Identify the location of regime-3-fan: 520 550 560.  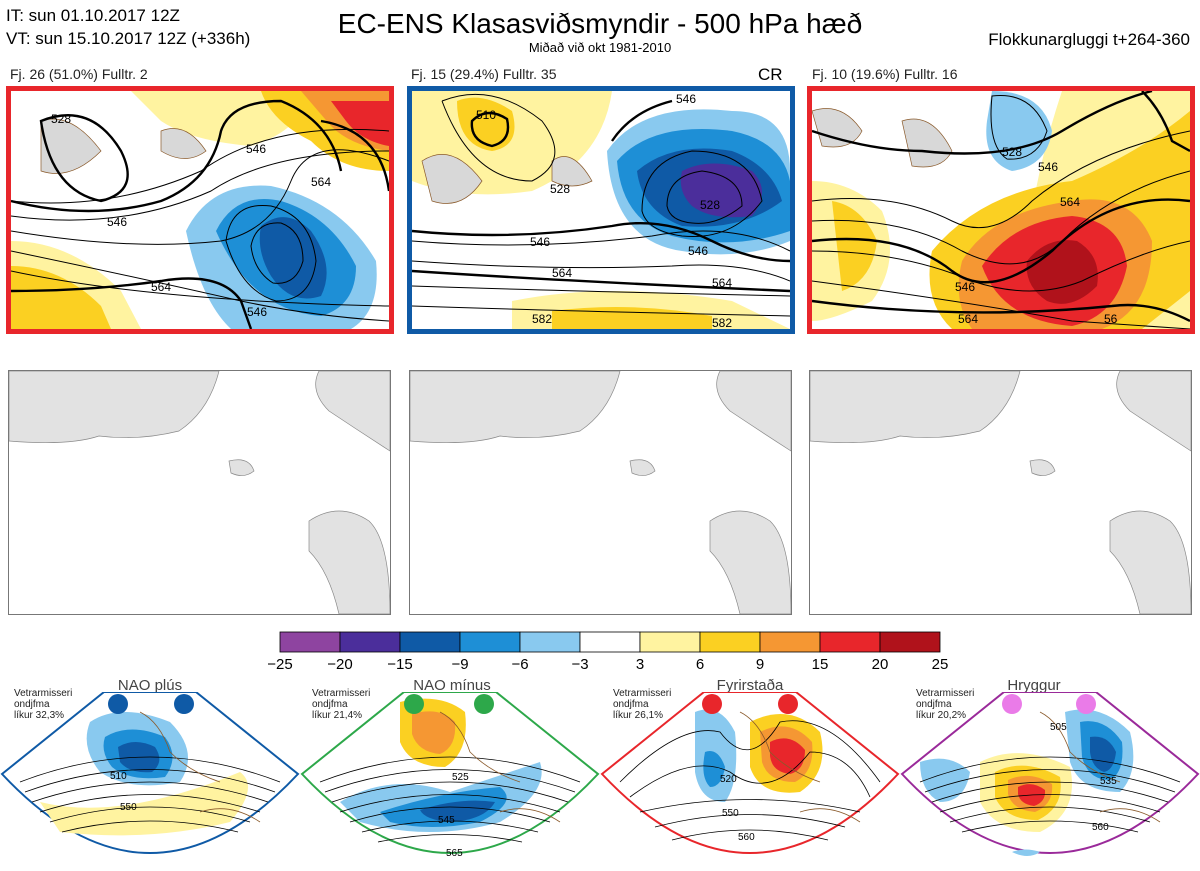
(750, 773).